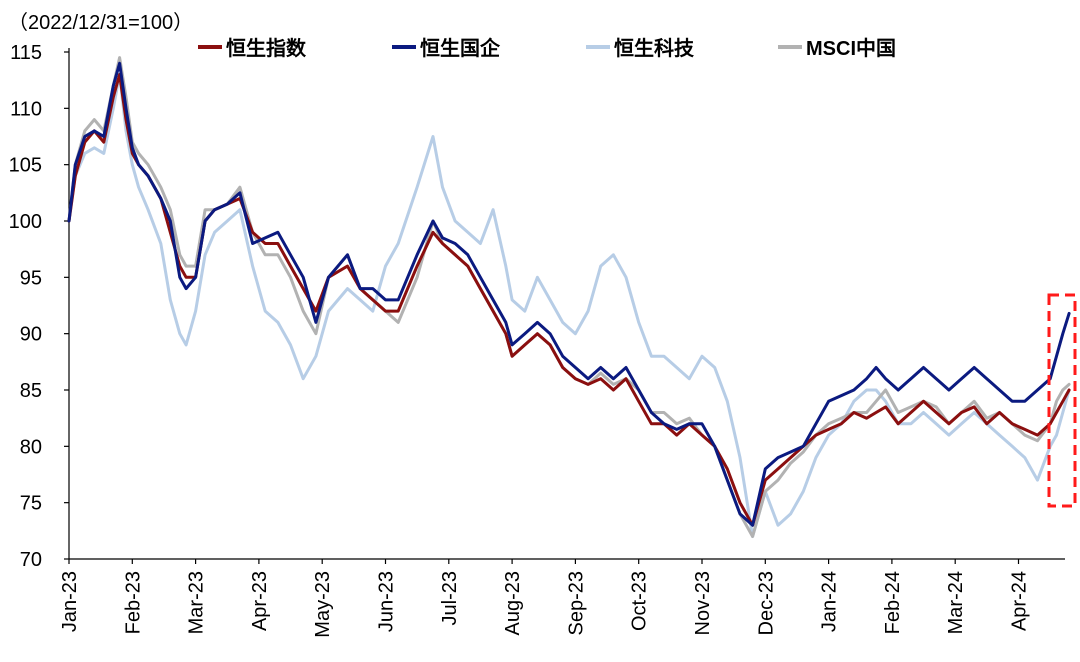  What do you see at coordinates (197, 602) in the screenshot?
I see `x-tick-label: Mar-23` at bounding box center [197, 602].